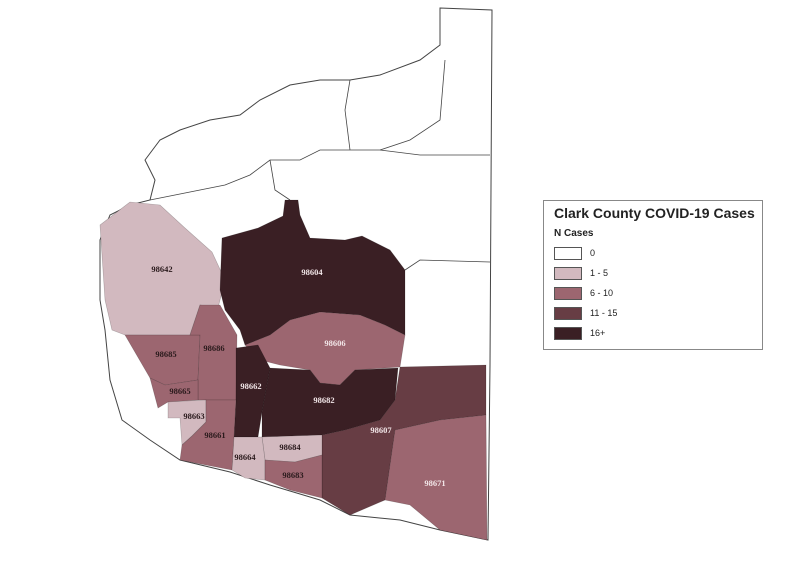 This screenshot has width=800, height=562. Describe the element at coordinates (323, 400) in the screenshot. I see `zip-label: 98682` at that location.